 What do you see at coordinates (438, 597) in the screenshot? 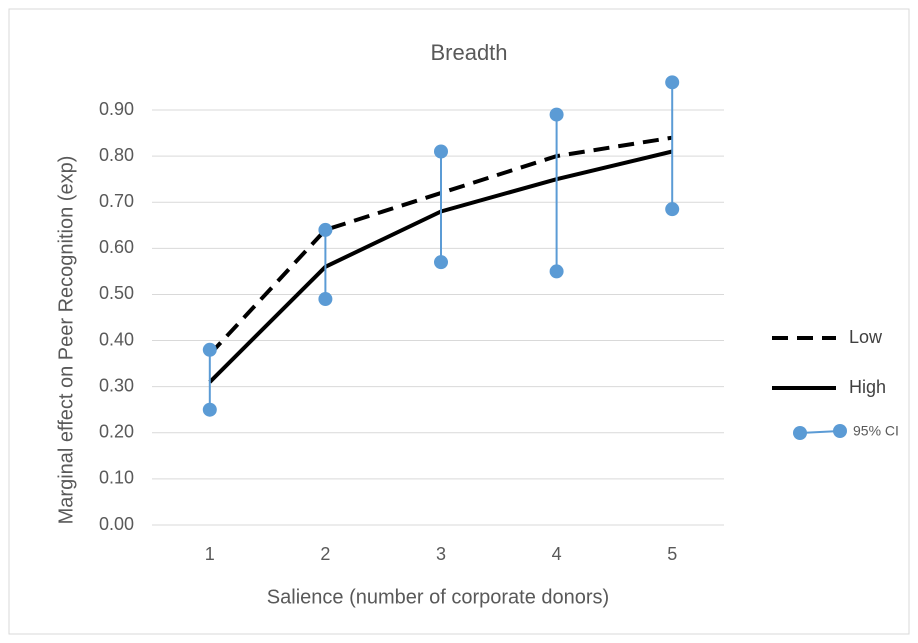
I see `x-axis-title: Salience (number of corporate donors)` at bounding box center [438, 597].